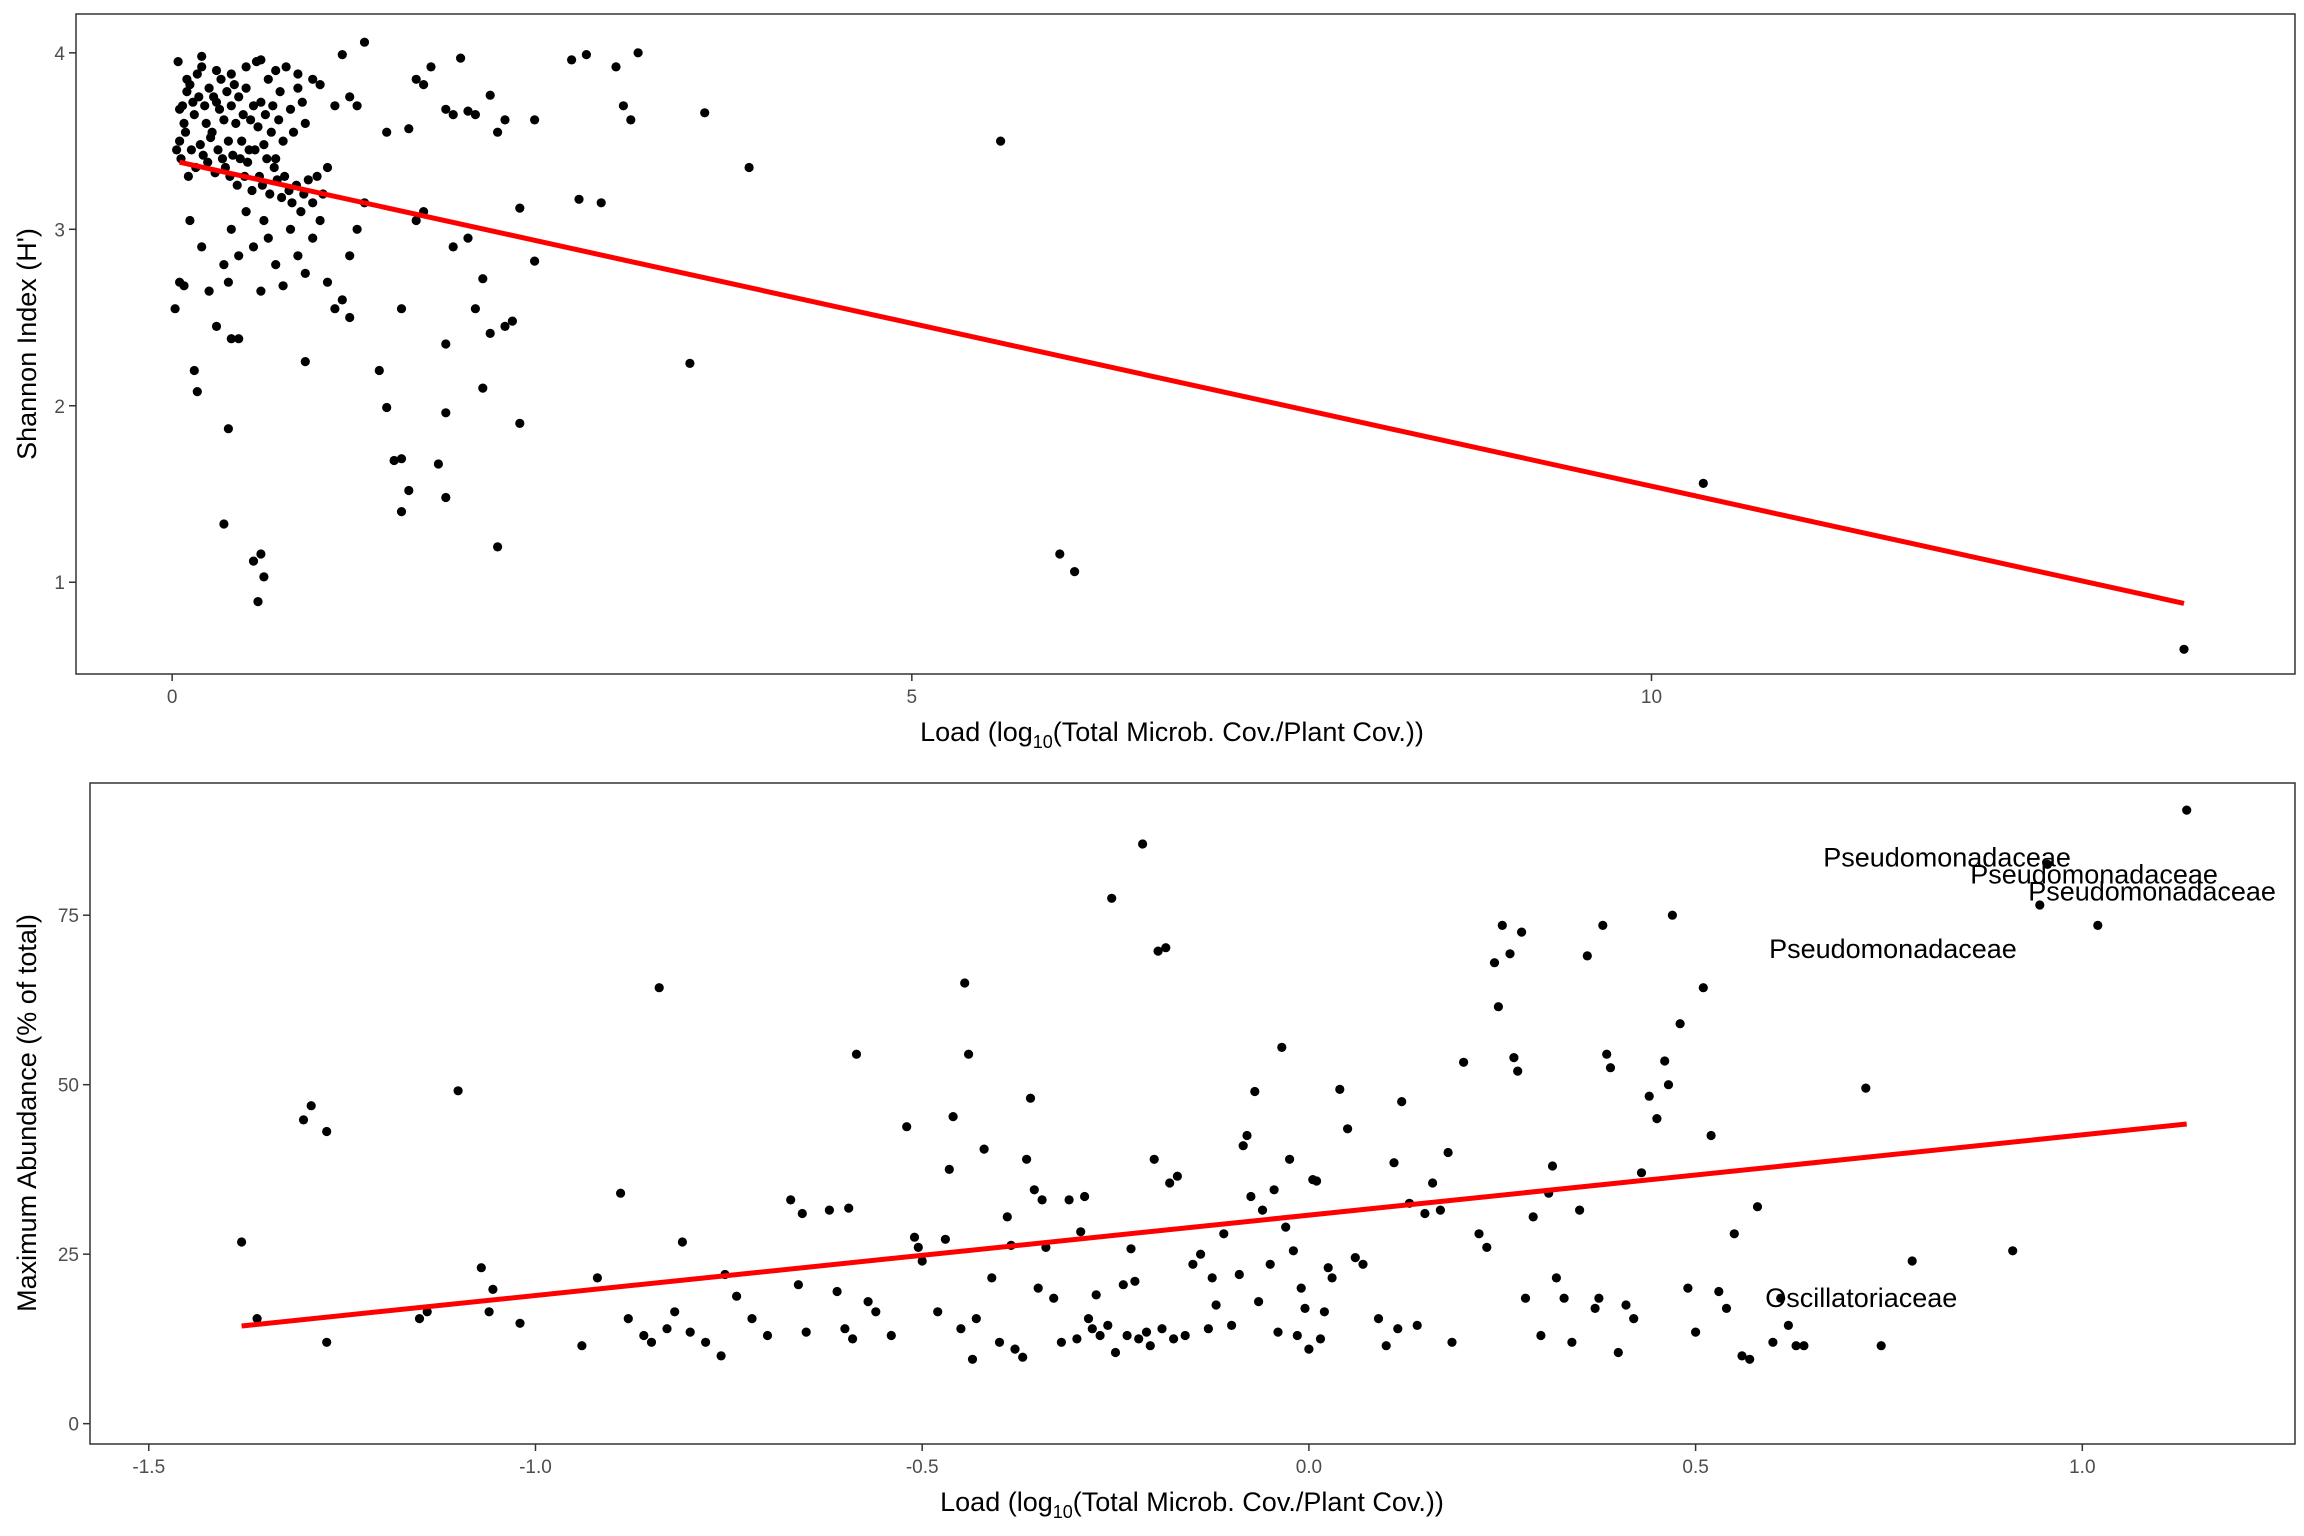 The height and width of the screenshot is (1536, 2304). Describe the element at coordinates (148, 1467) in the screenshot. I see `max-abundance-x-tick-label: -1.5` at that location.